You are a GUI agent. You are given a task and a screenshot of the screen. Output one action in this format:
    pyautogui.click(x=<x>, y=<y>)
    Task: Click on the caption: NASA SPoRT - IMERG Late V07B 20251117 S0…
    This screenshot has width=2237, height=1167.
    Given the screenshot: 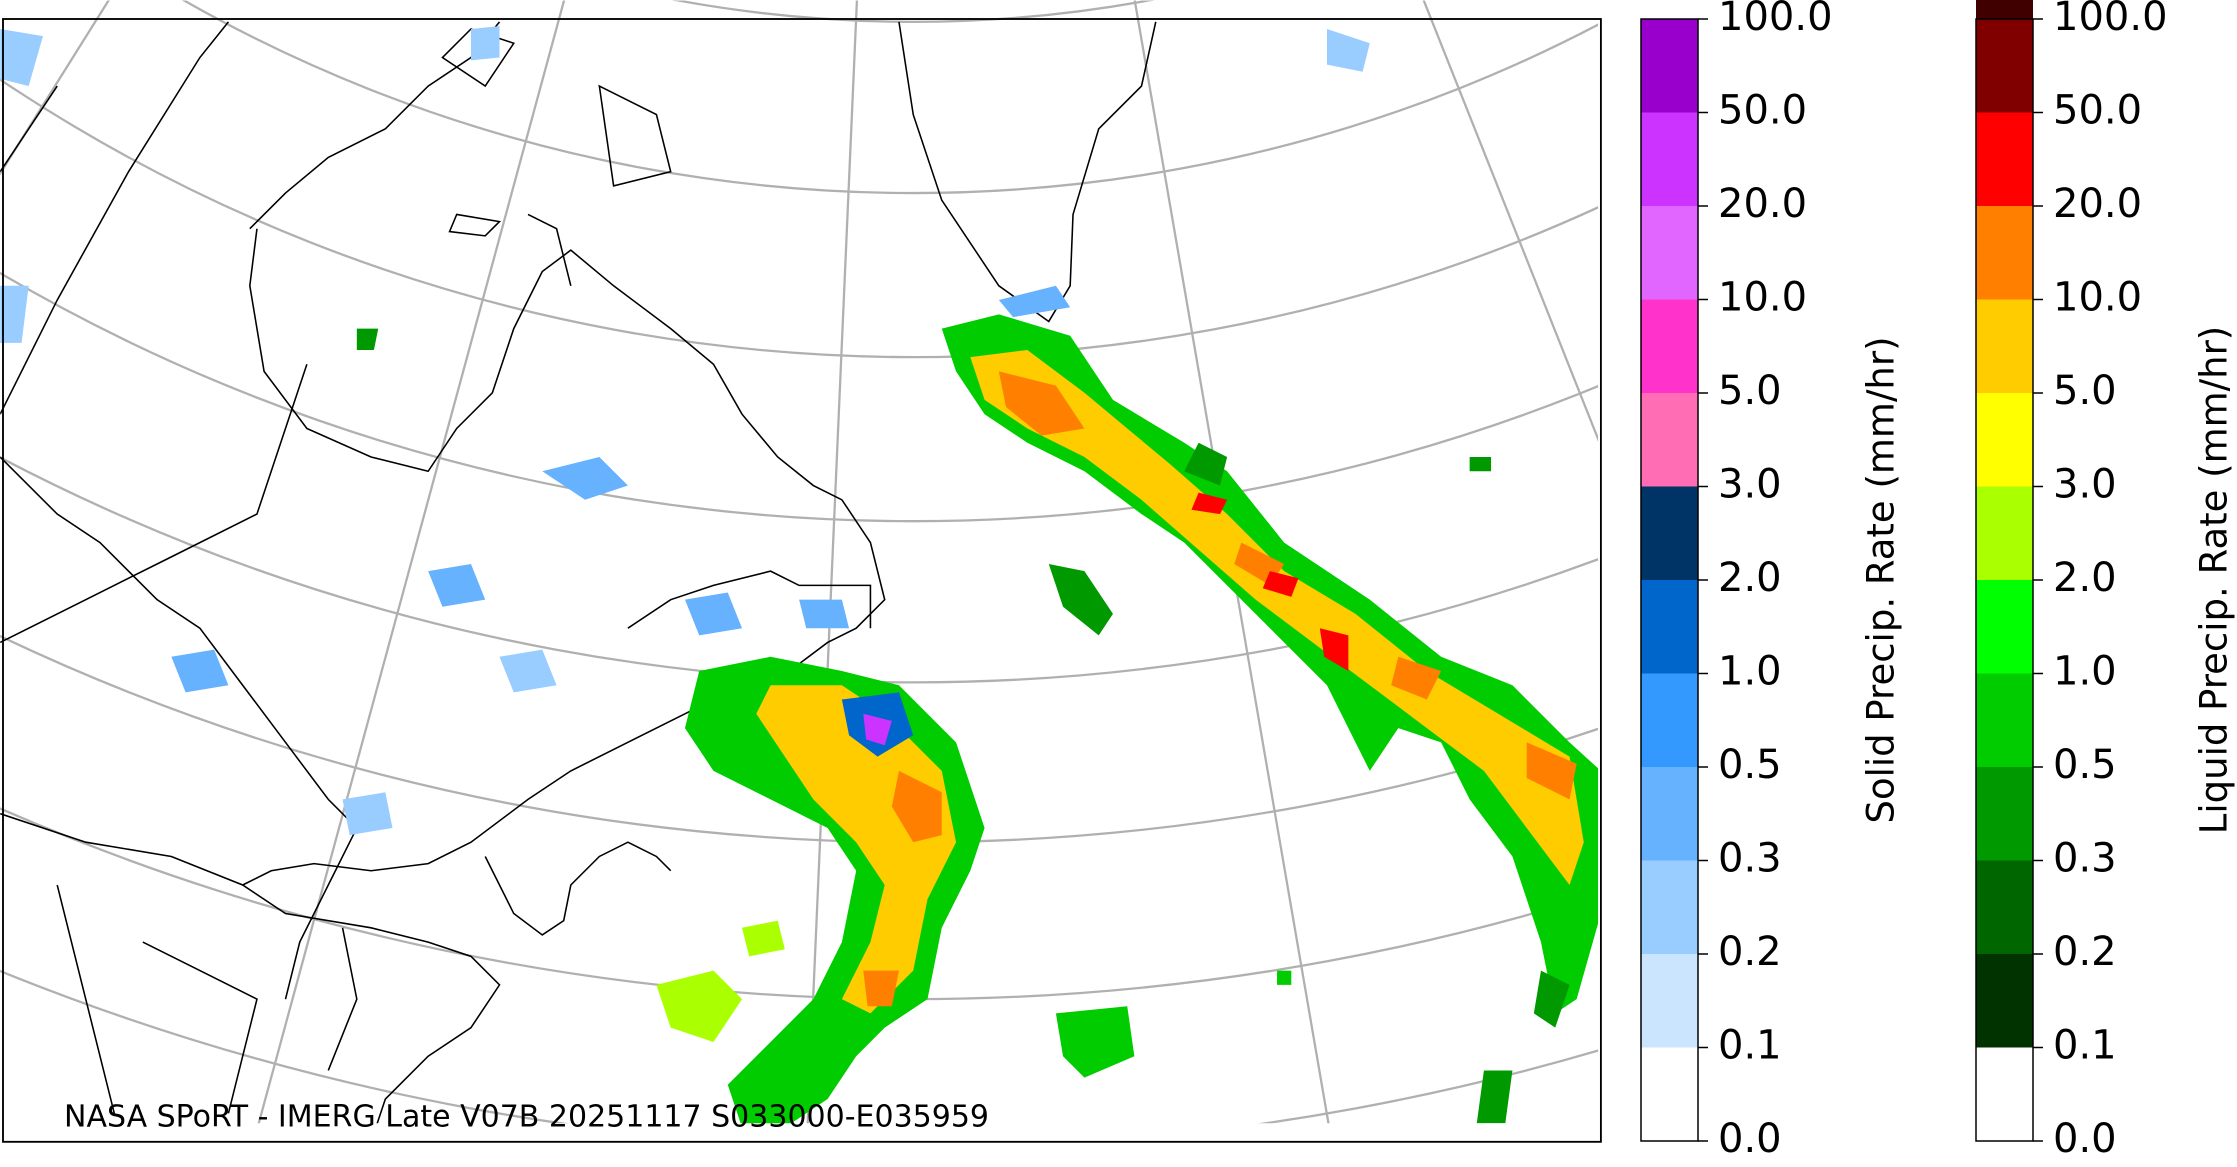 What is the action you would take?
    pyautogui.click(x=526, y=1117)
    